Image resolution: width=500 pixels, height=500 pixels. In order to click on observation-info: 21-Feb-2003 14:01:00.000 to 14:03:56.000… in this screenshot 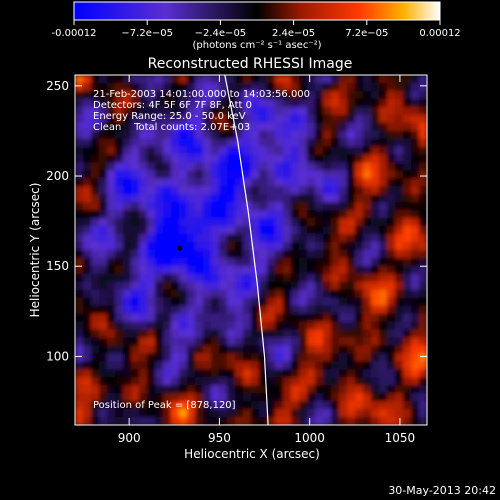, I will do `click(201, 111)`.